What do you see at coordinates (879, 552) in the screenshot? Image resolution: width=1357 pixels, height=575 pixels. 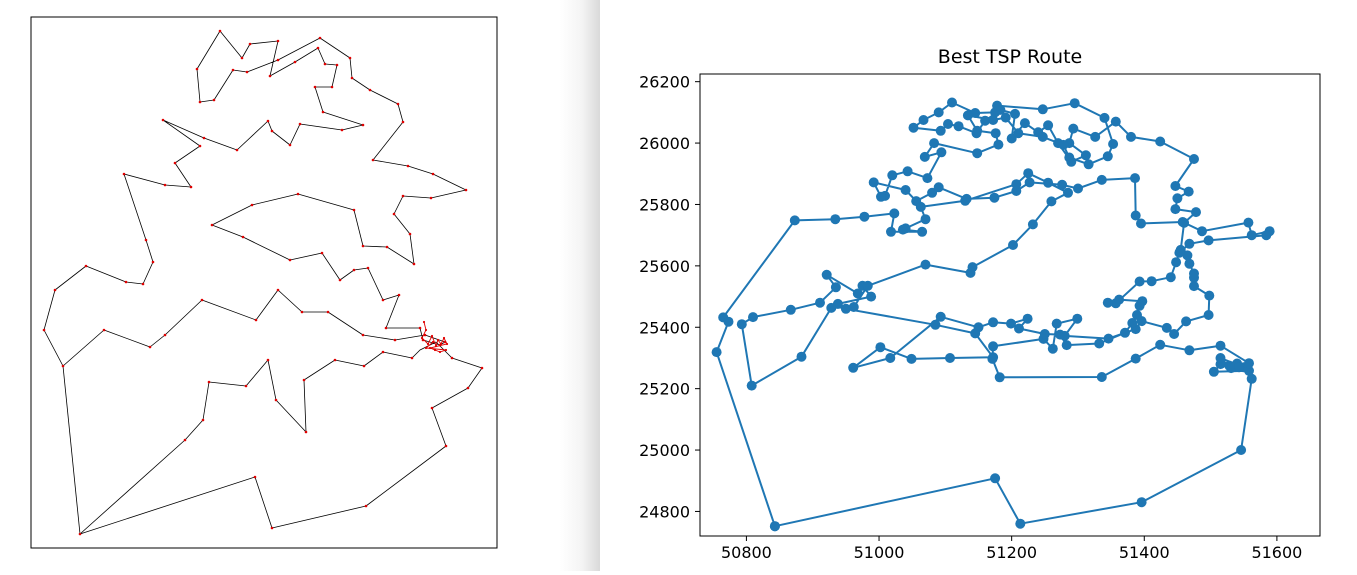 I see `x-tick-label-1: 51000` at bounding box center [879, 552].